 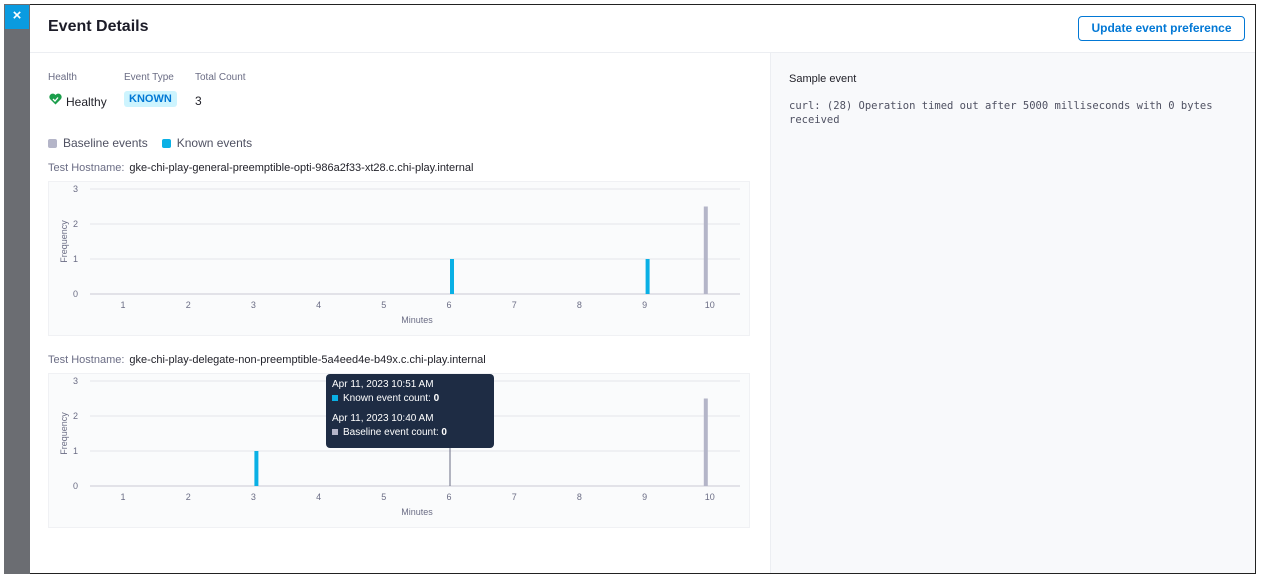 What do you see at coordinates (150, 143) in the screenshot?
I see `legend: Baseline events Known events` at bounding box center [150, 143].